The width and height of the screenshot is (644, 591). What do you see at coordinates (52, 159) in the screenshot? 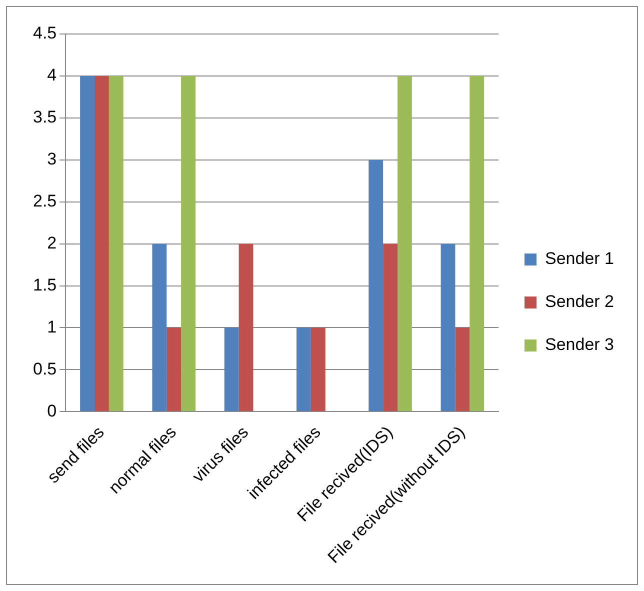
I see `y-tick-label: 3` at bounding box center [52, 159].